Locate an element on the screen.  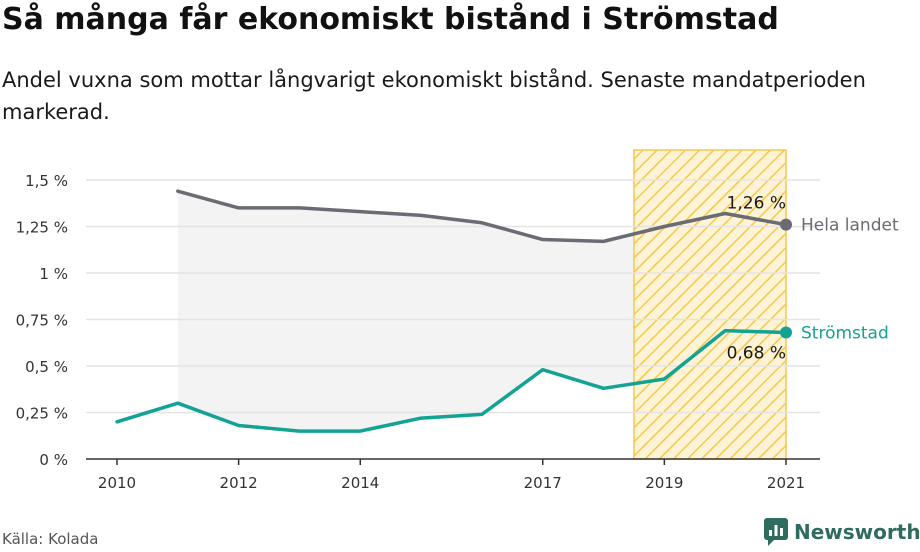
x-tick-label: 2019 is located at coordinates (664, 483).